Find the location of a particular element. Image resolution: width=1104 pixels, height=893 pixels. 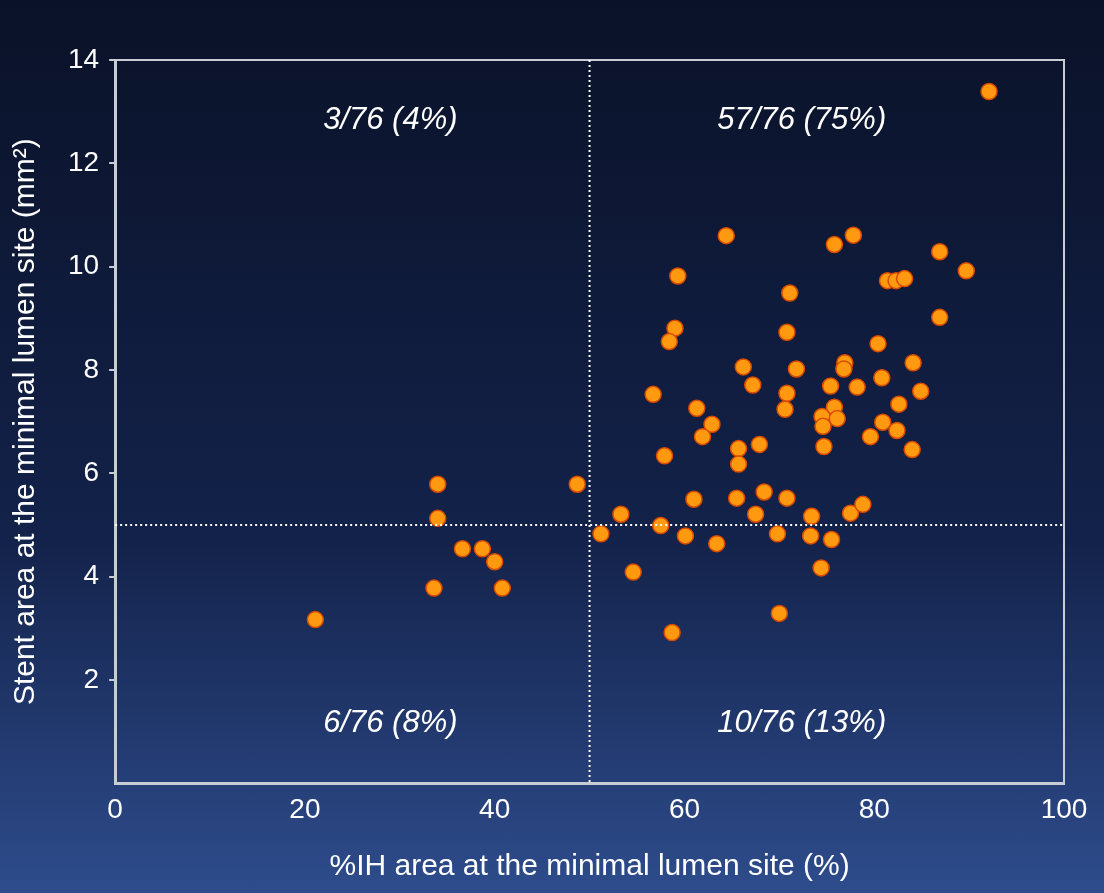

y-tick-label: 12 is located at coordinates (83, 162).